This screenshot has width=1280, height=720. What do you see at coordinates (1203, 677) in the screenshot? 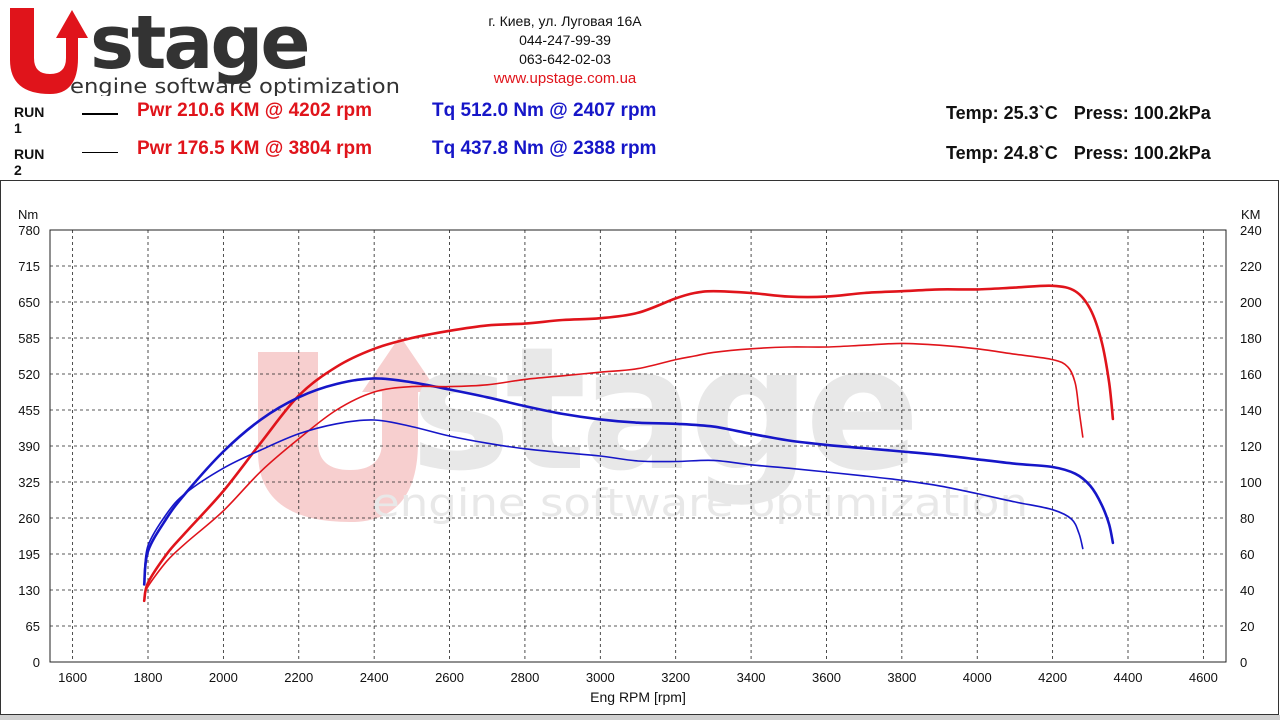
I see `x-tick-label: 4600` at bounding box center [1203, 677].